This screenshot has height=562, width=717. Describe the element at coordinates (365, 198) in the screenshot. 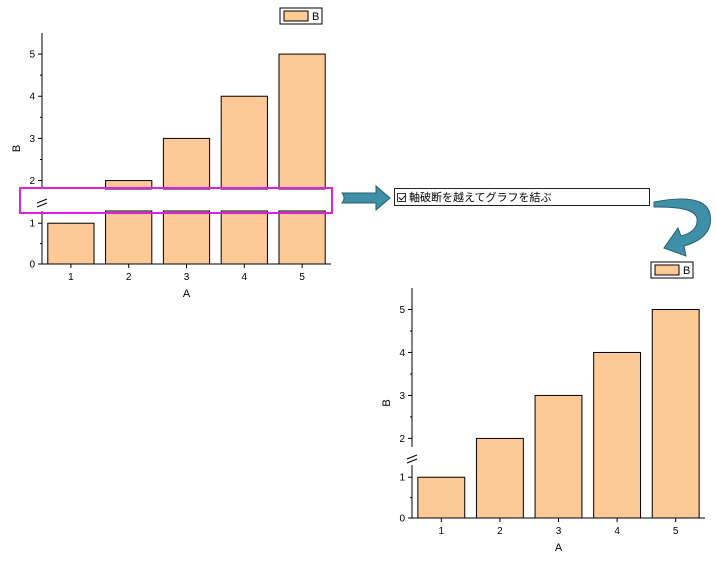

I see `right-arrow-icon` at that location.